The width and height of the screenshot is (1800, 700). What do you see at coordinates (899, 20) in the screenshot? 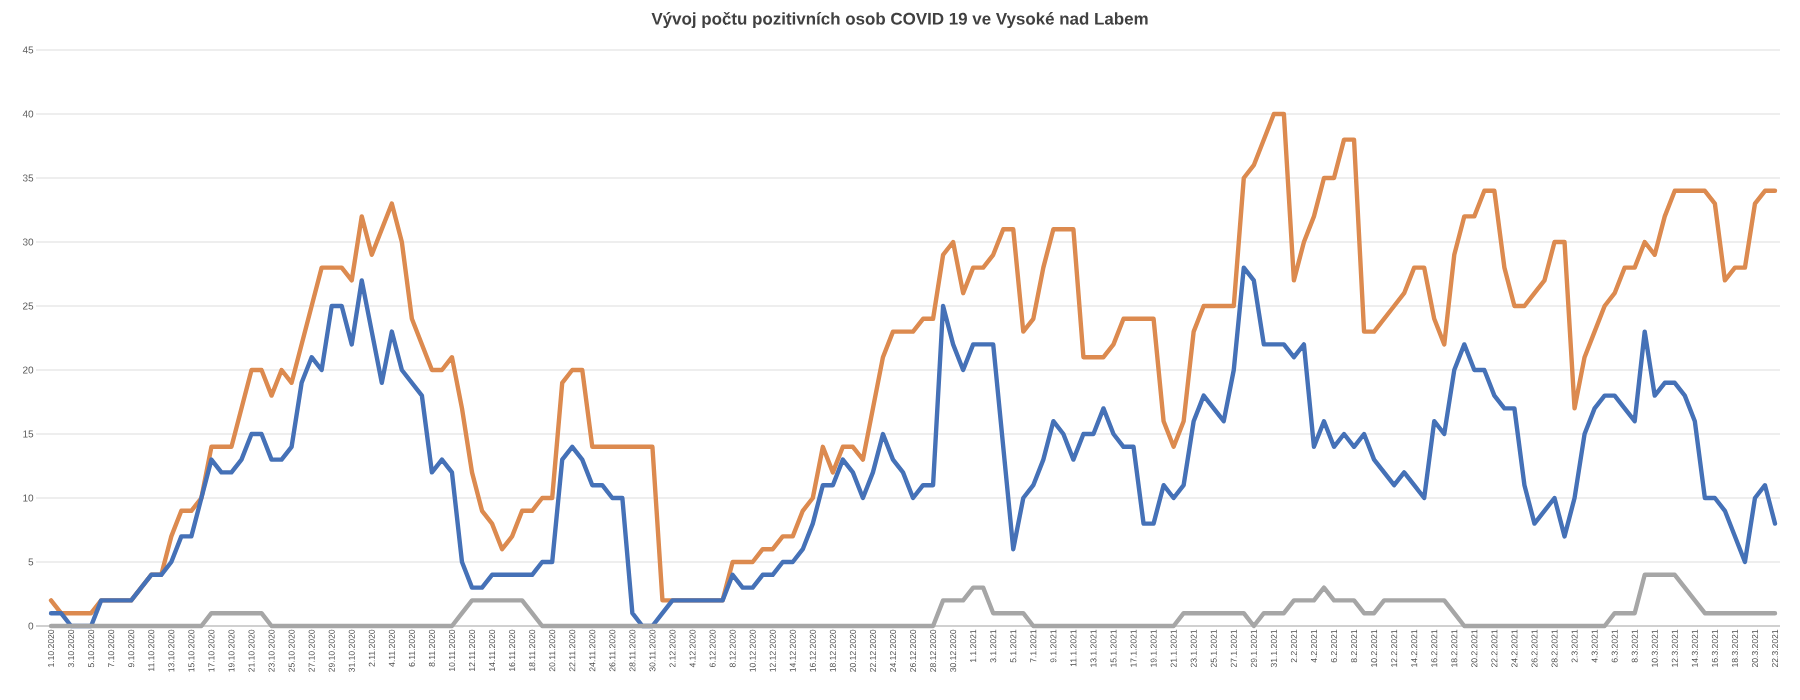
I see `chart-title: Vývoj počtu pozitivních osob COVID 19 ve Vysoké nad Labem` at bounding box center [899, 20].